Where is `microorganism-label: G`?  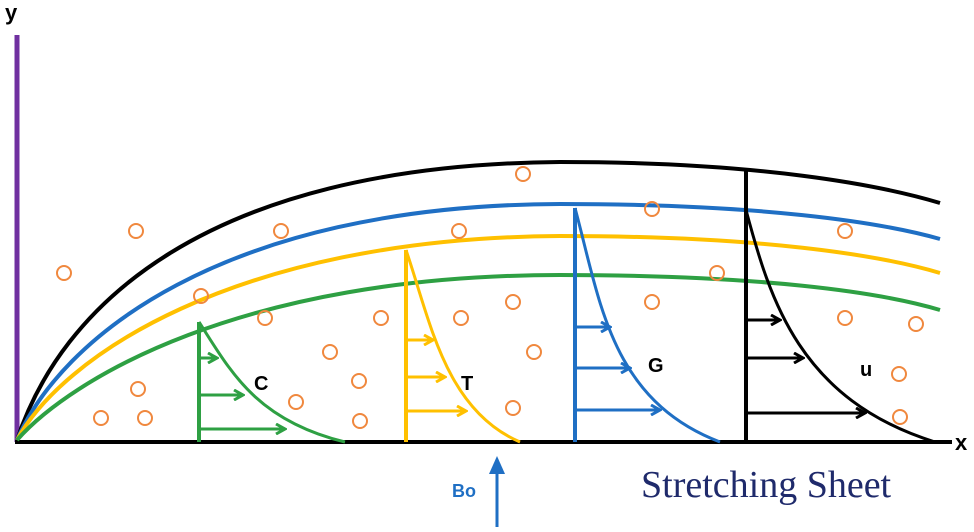 microorganism-label: G is located at coordinates (656, 366).